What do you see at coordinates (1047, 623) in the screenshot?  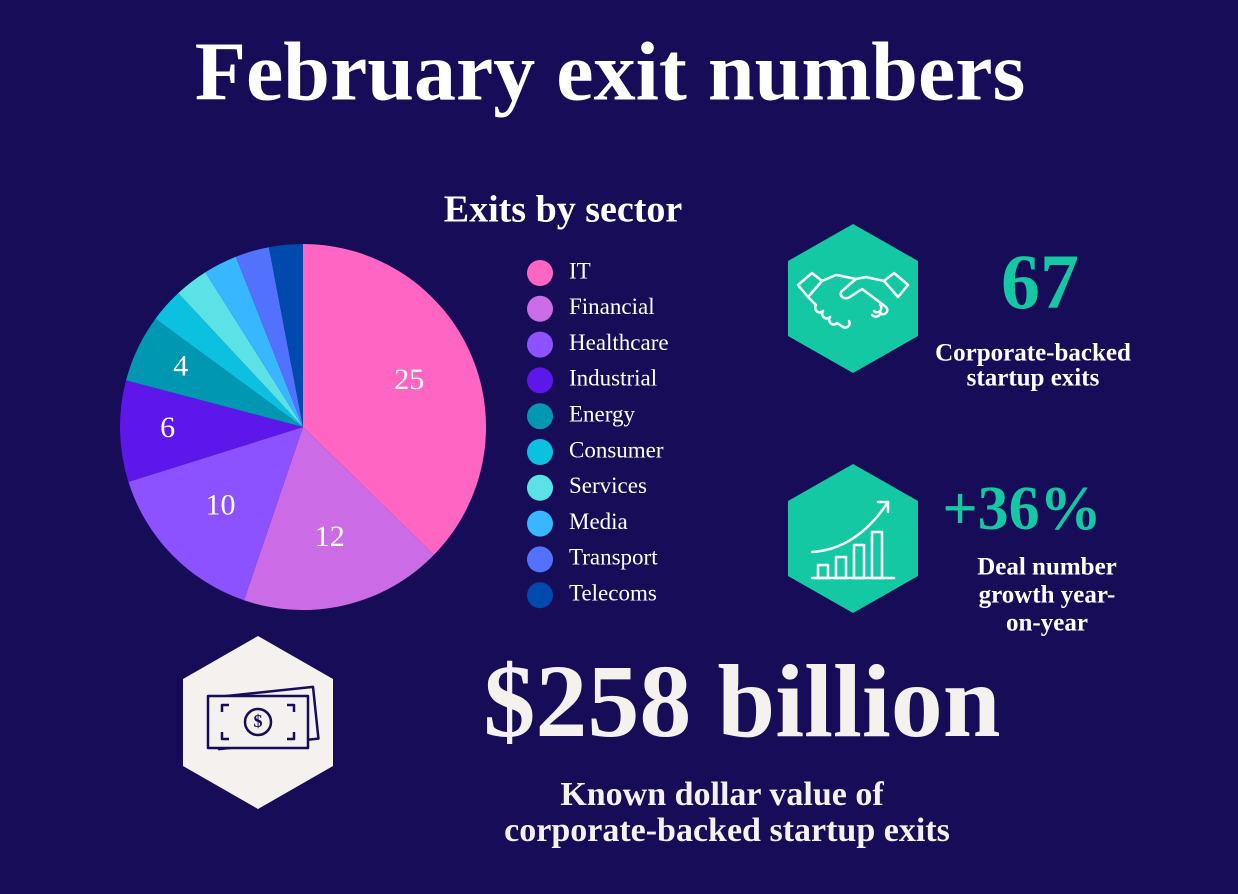 I see `stat-caption: on-year` at bounding box center [1047, 623].